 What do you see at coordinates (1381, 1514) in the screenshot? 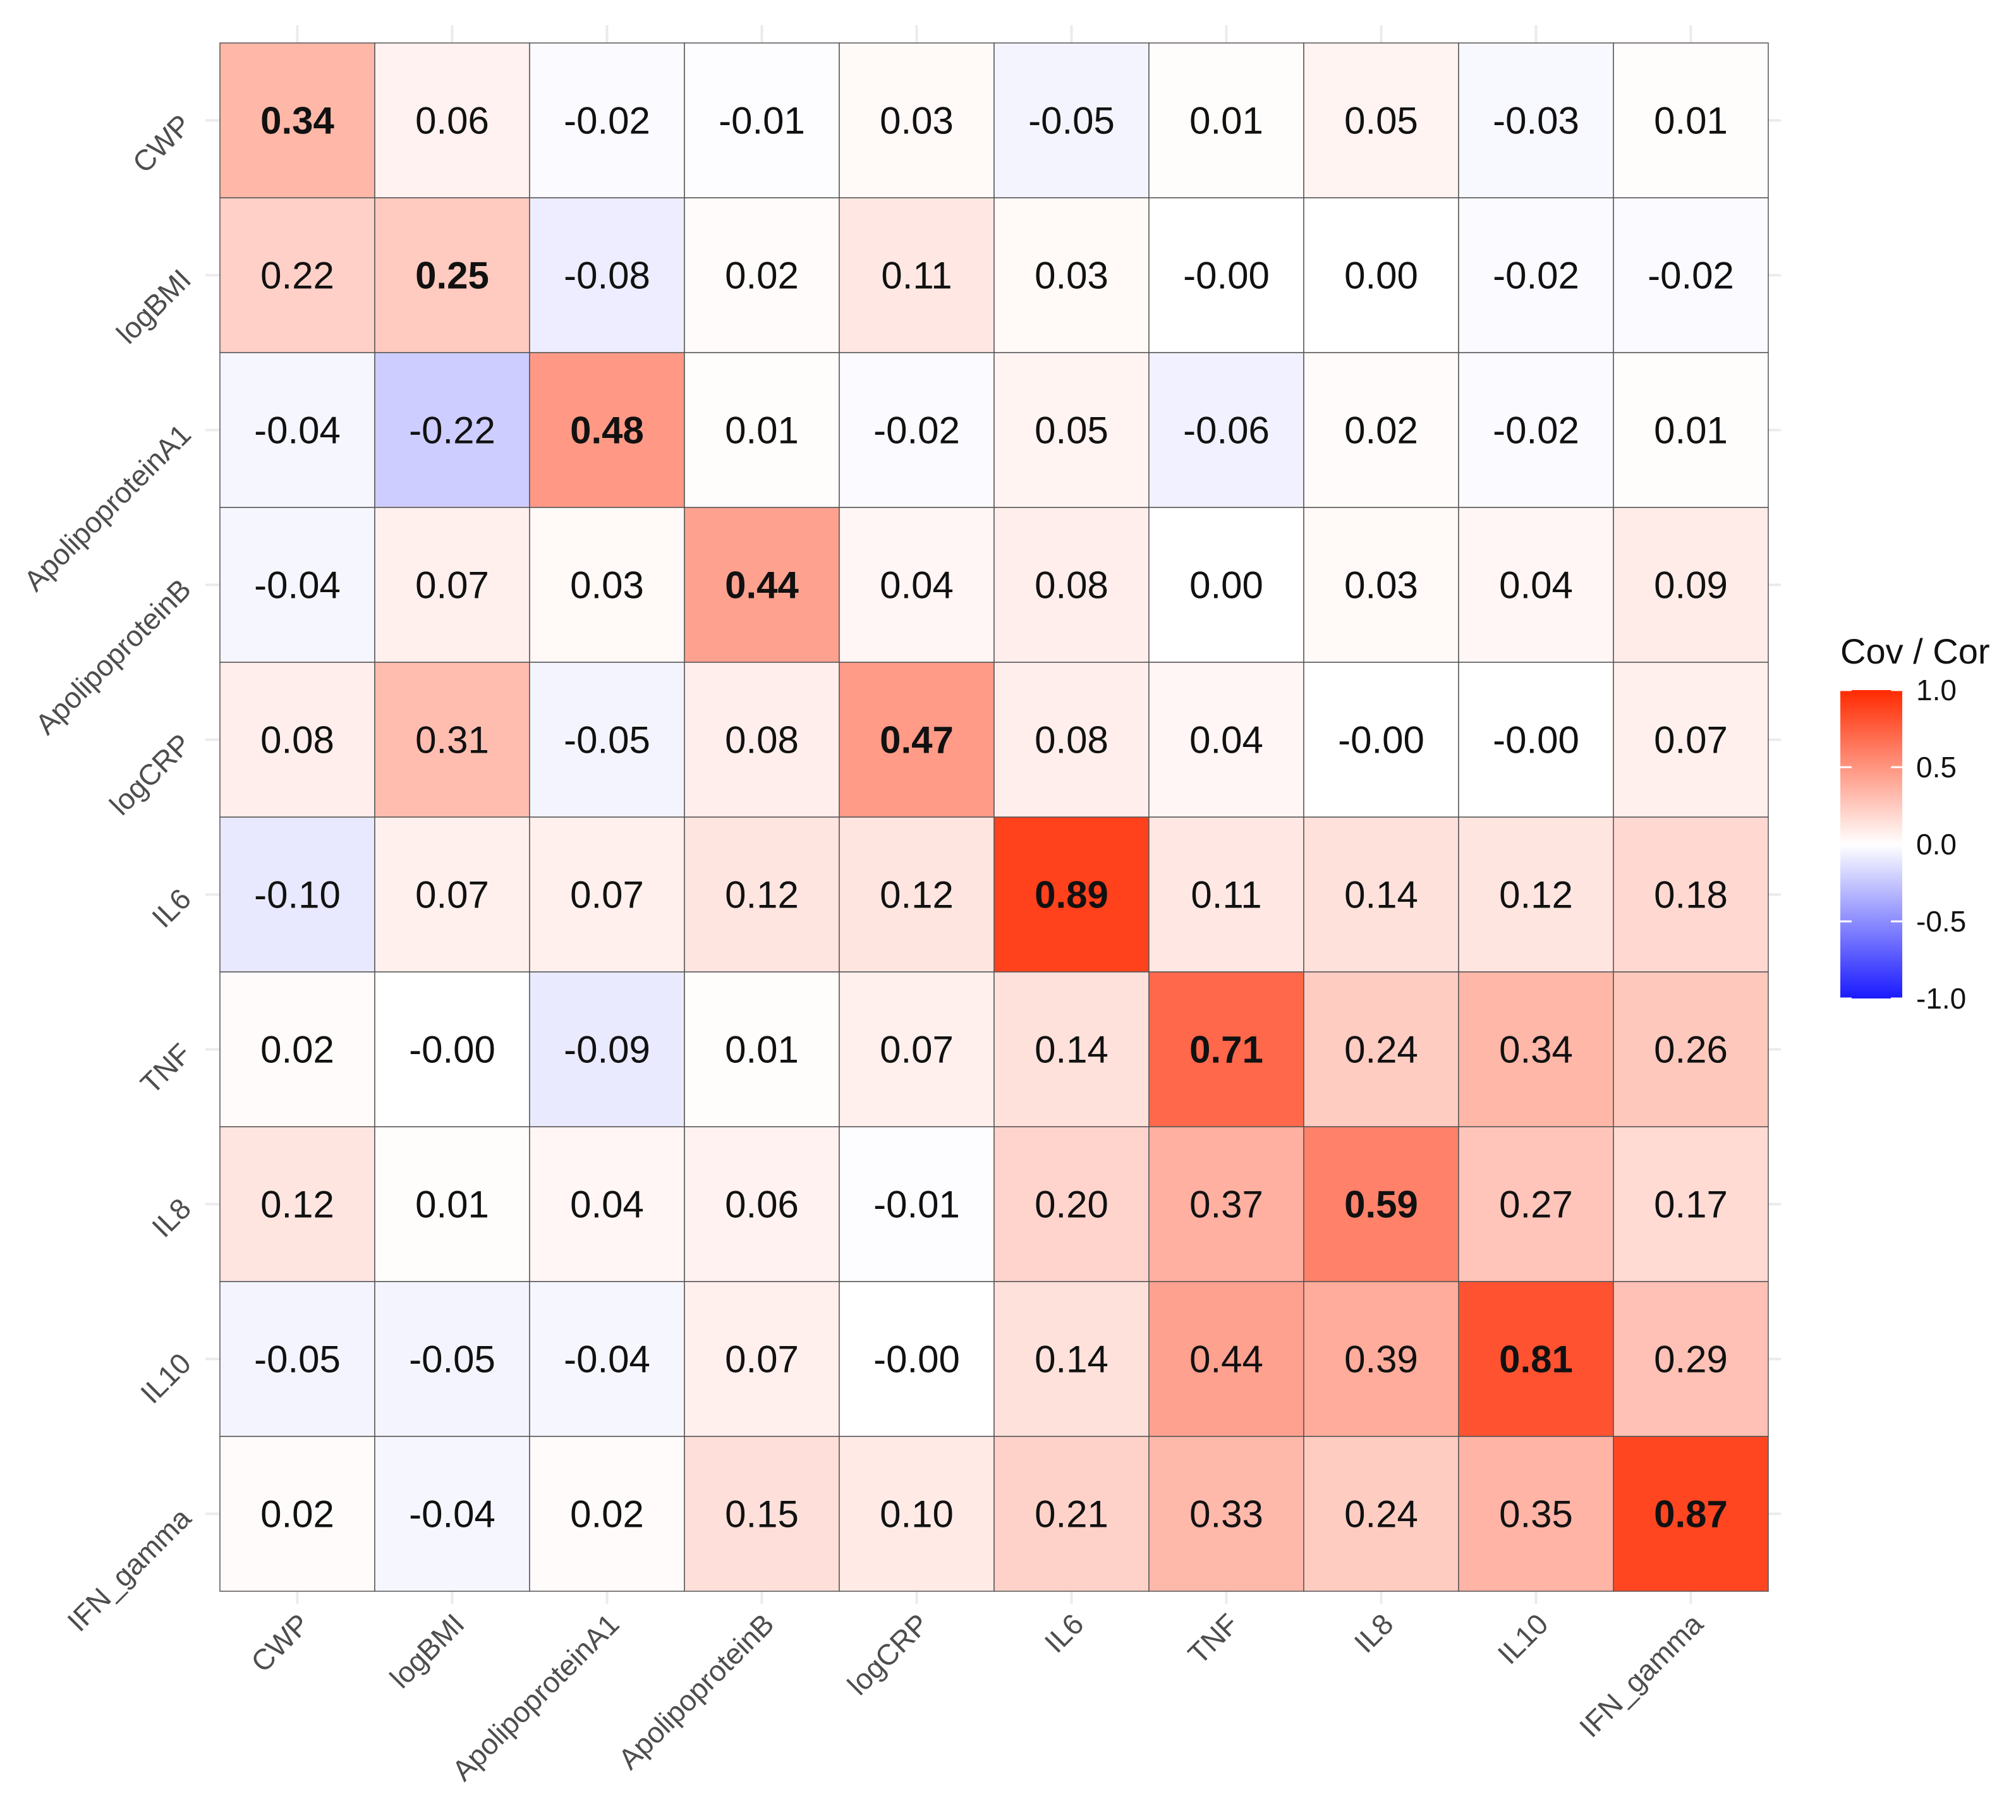
I see `cell-value-label: 0.24` at bounding box center [1381, 1514].